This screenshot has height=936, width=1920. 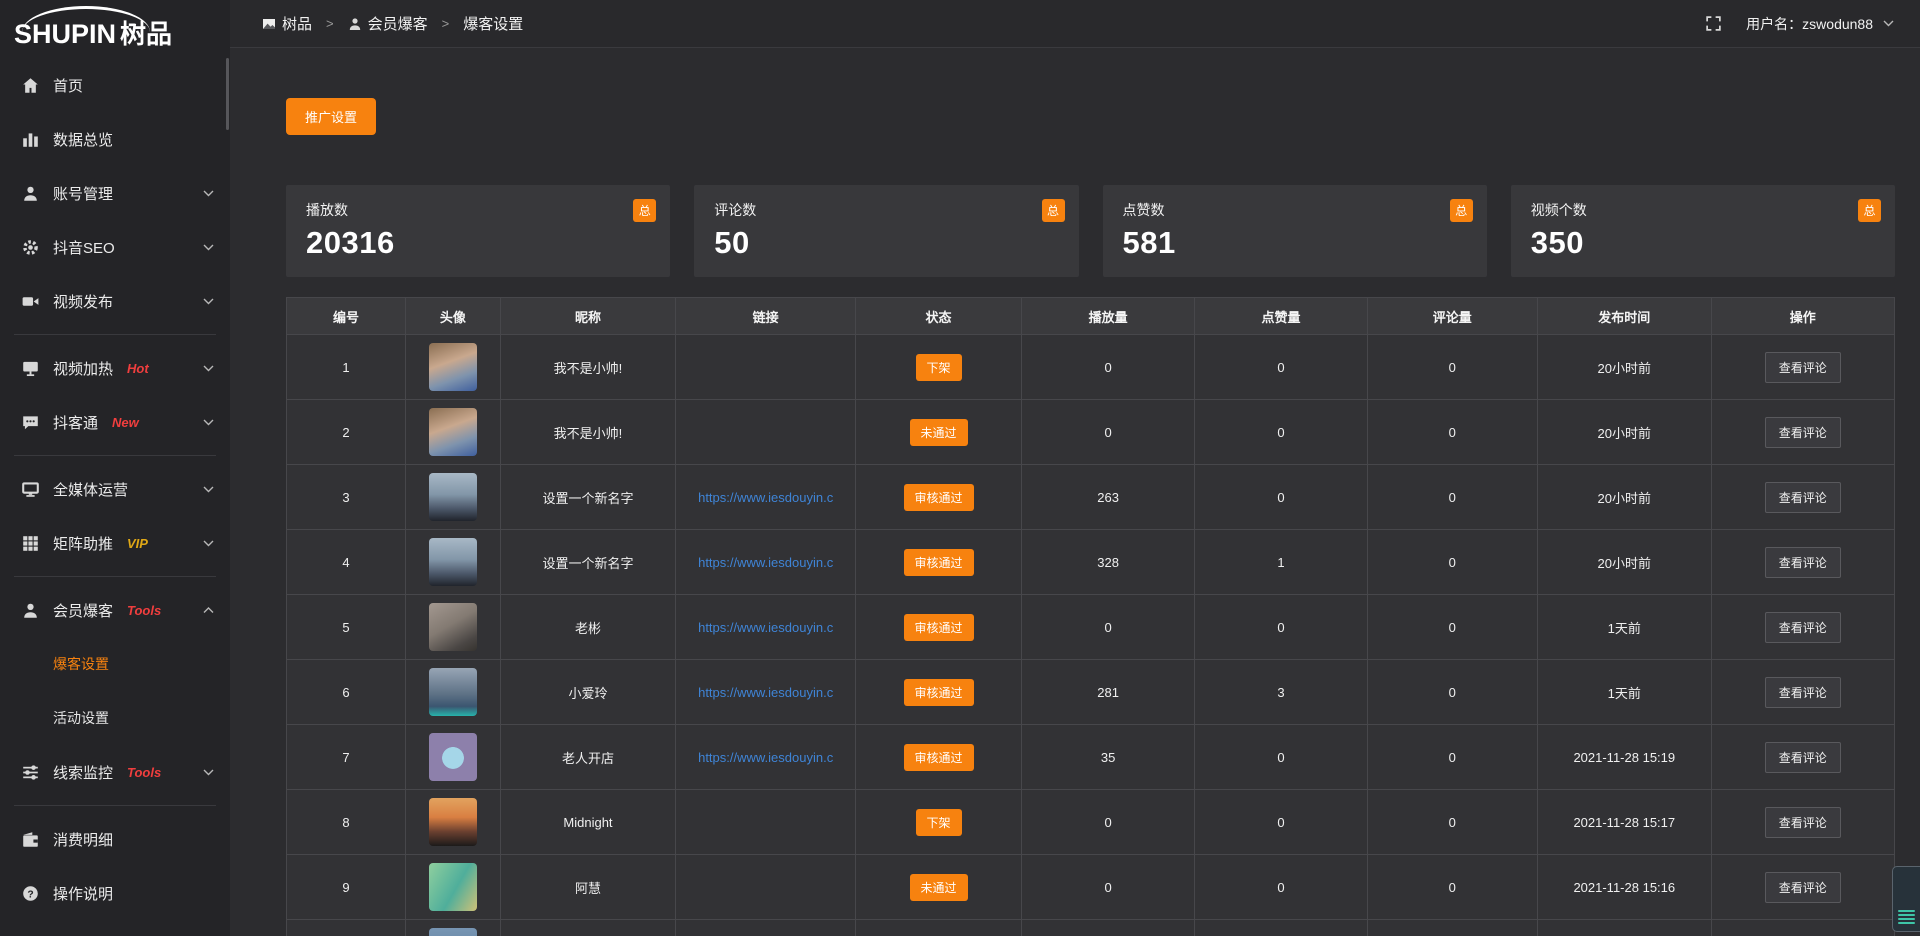 What do you see at coordinates (1624, 432) in the screenshot?
I see `cell-time: 20小时前` at bounding box center [1624, 432].